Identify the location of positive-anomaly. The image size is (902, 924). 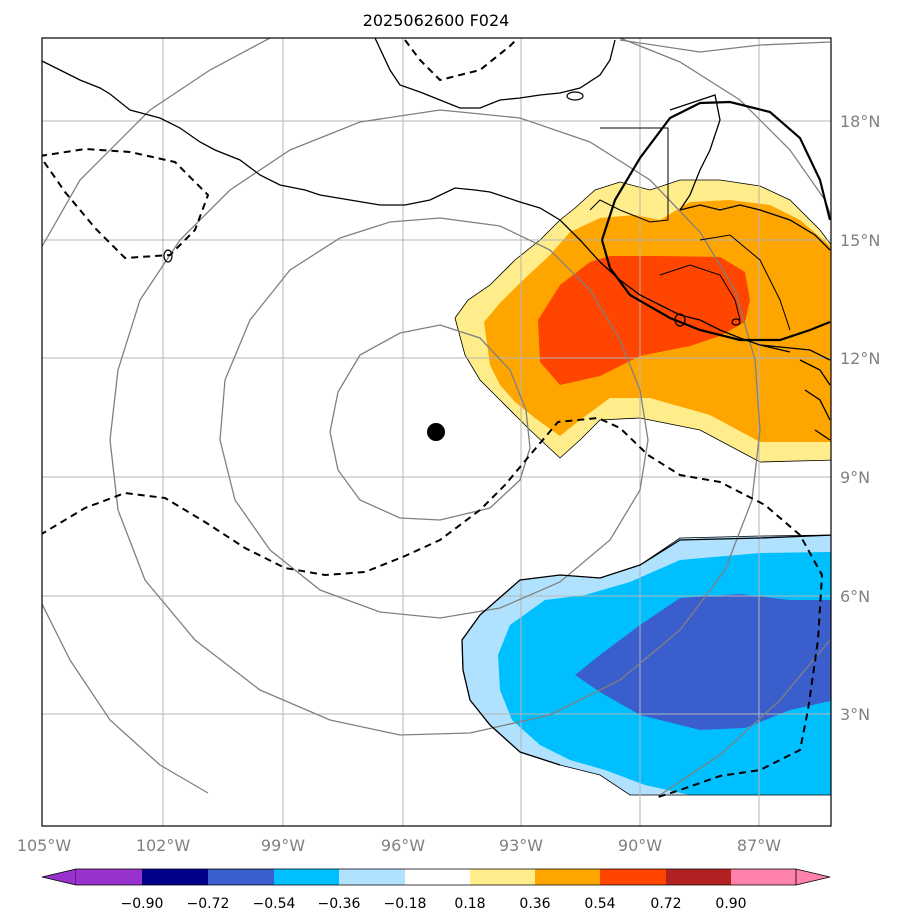
(643, 321).